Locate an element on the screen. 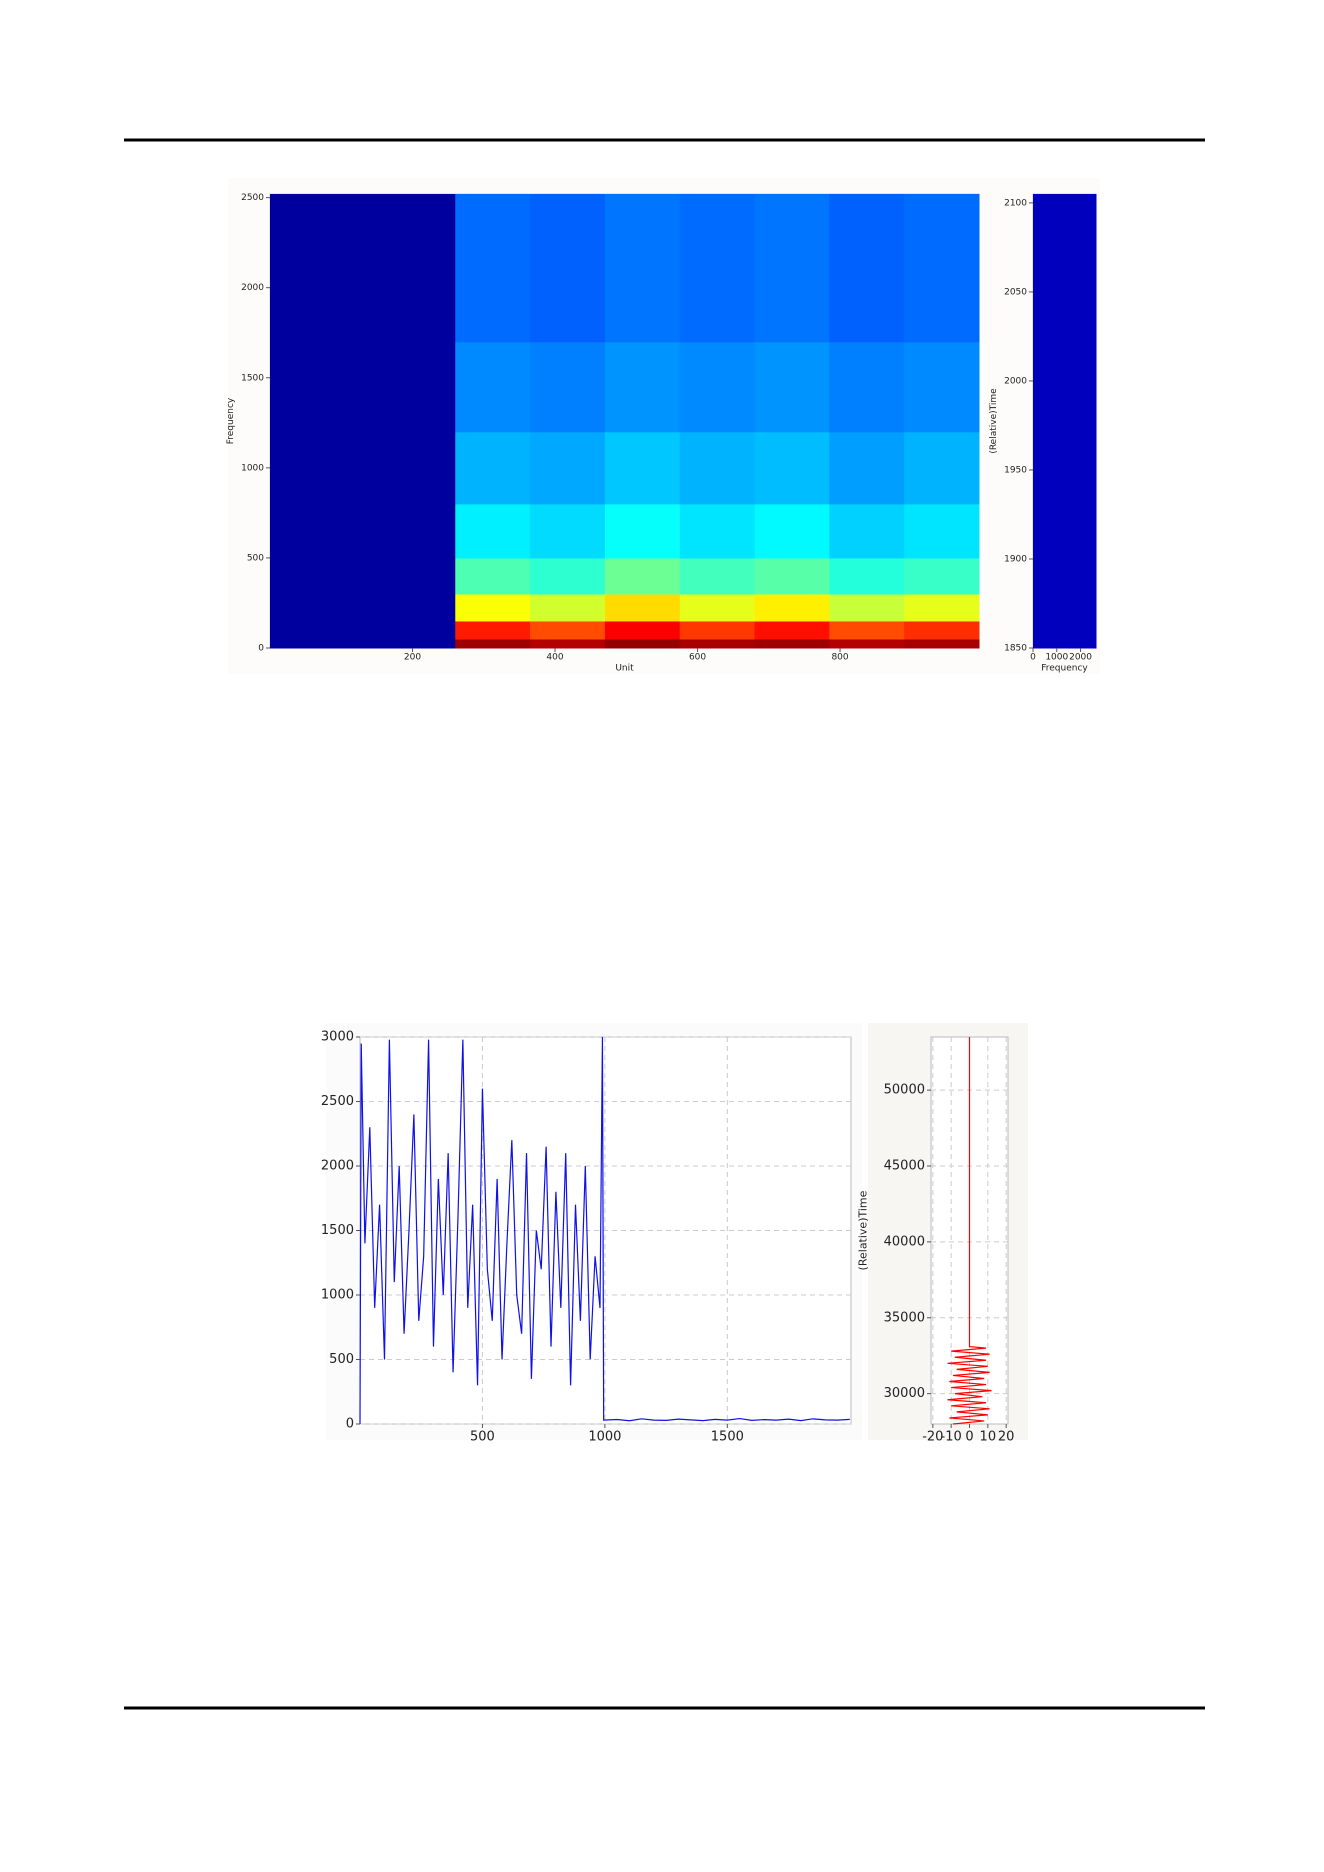 This screenshot has width=1324, height=1872. x-tick-label: 600 is located at coordinates (697, 658).